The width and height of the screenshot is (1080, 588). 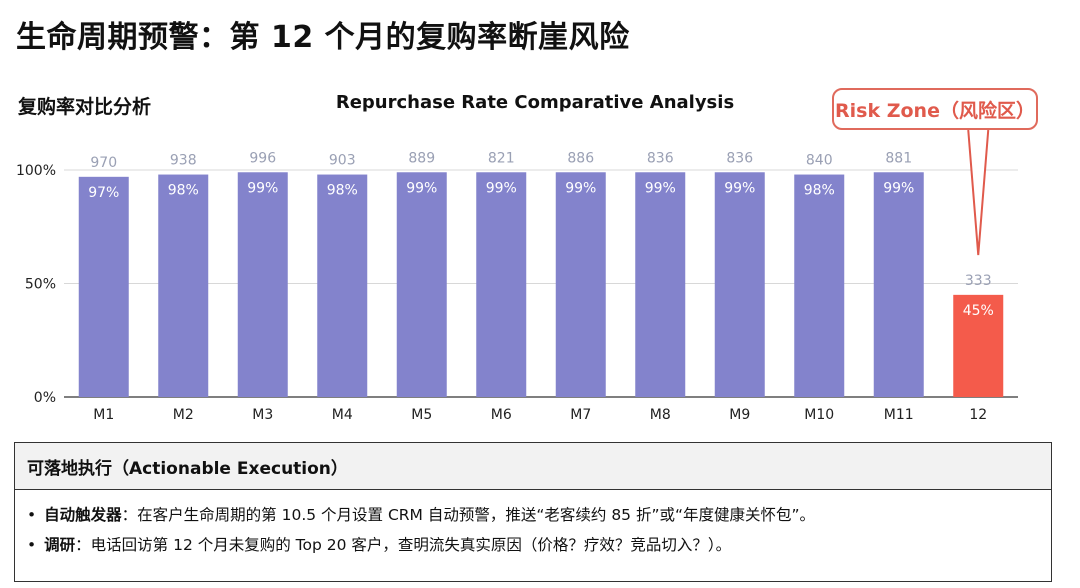 I want to click on bar-value-label: 97%, so click(x=103, y=193).